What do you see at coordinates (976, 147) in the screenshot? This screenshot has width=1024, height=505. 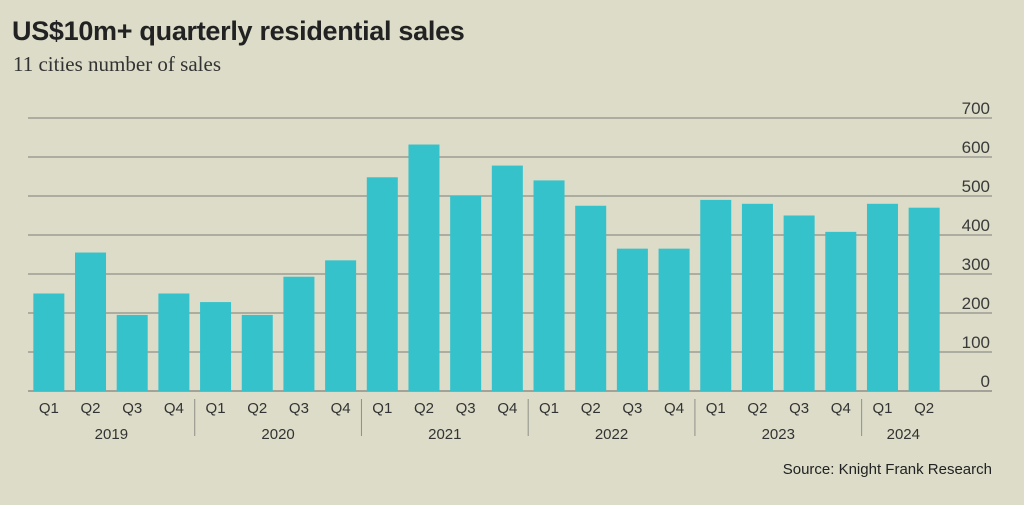 I see `y-tick-label: 600` at bounding box center [976, 147].